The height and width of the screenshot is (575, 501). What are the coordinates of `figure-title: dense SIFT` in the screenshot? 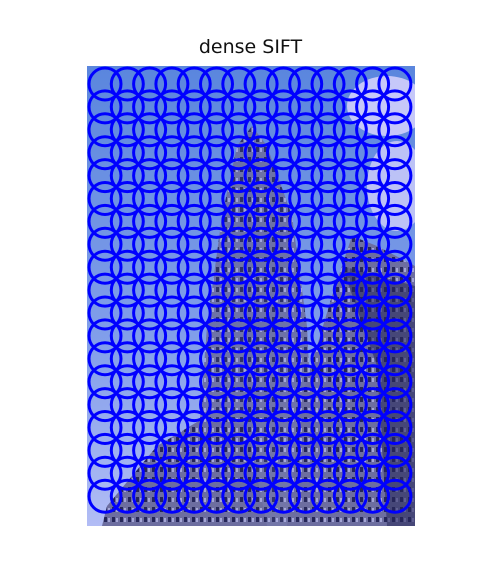 It's located at (250, 47).